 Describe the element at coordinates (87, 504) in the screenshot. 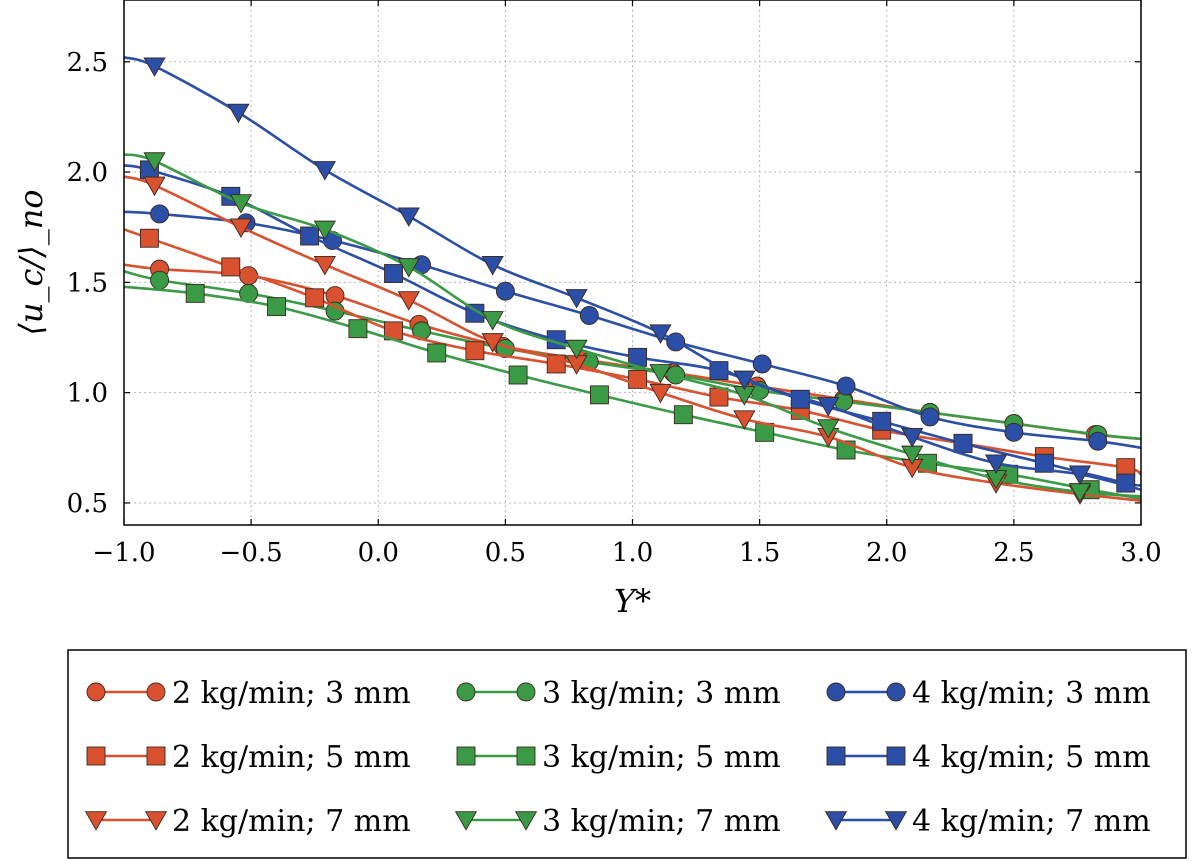

I see `y-tick-label-0: 0.5` at that location.